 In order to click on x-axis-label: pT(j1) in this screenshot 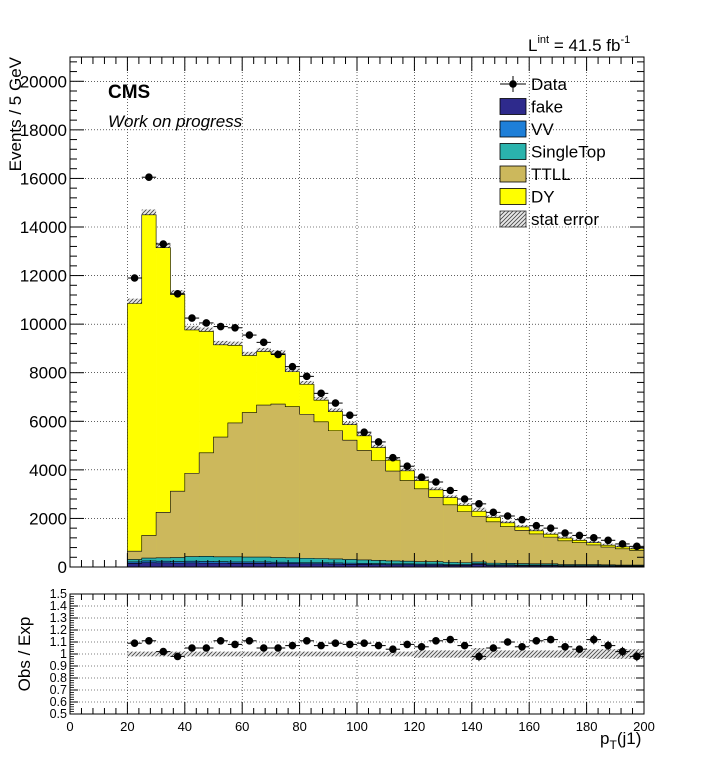, I will do `click(620, 740)`.